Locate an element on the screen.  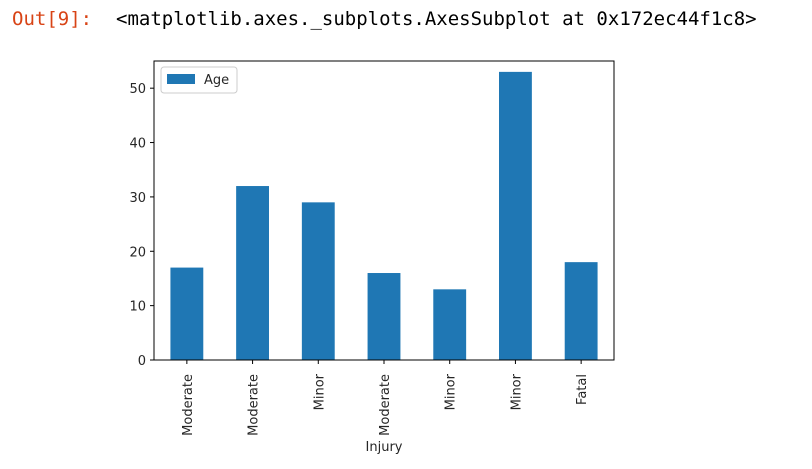
legend: Age is located at coordinates (199, 80).